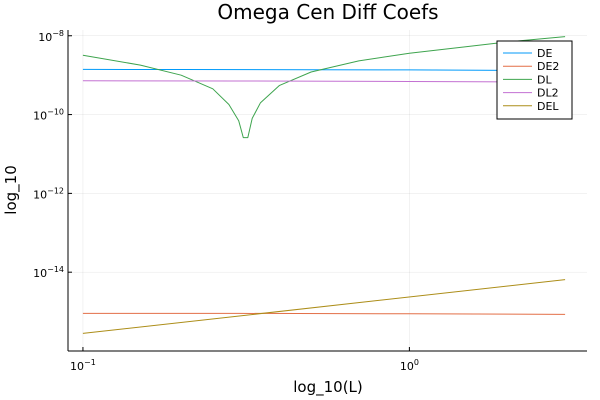 The width and height of the screenshot is (600, 400). Describe the element at coordinates (324, 81) in the screenshot. I see `series-line-dl2` at that location.